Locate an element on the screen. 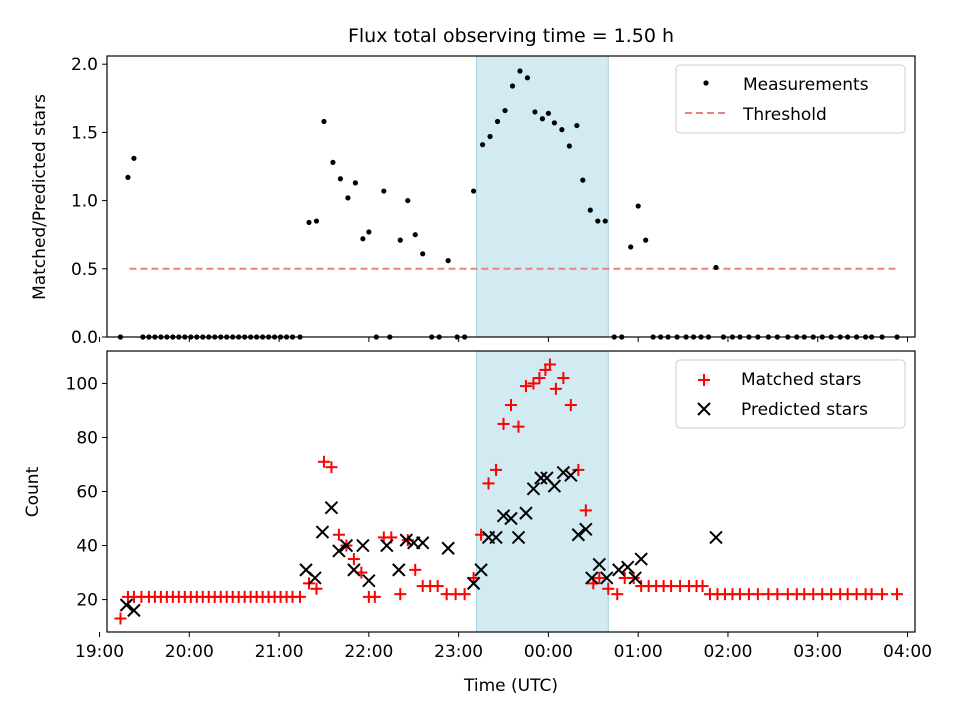 The image size is (960, 720). y-tick-label: 20 is located at coordinates (87, 601).